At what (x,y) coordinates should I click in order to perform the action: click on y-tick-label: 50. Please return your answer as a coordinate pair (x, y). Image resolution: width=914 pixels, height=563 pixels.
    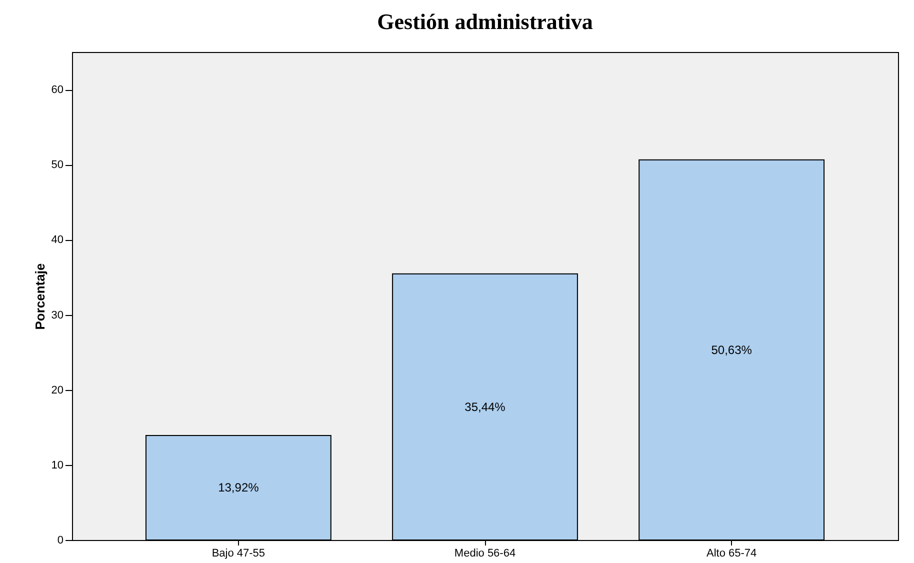
    Looking at the image, I should click on (57, 165).